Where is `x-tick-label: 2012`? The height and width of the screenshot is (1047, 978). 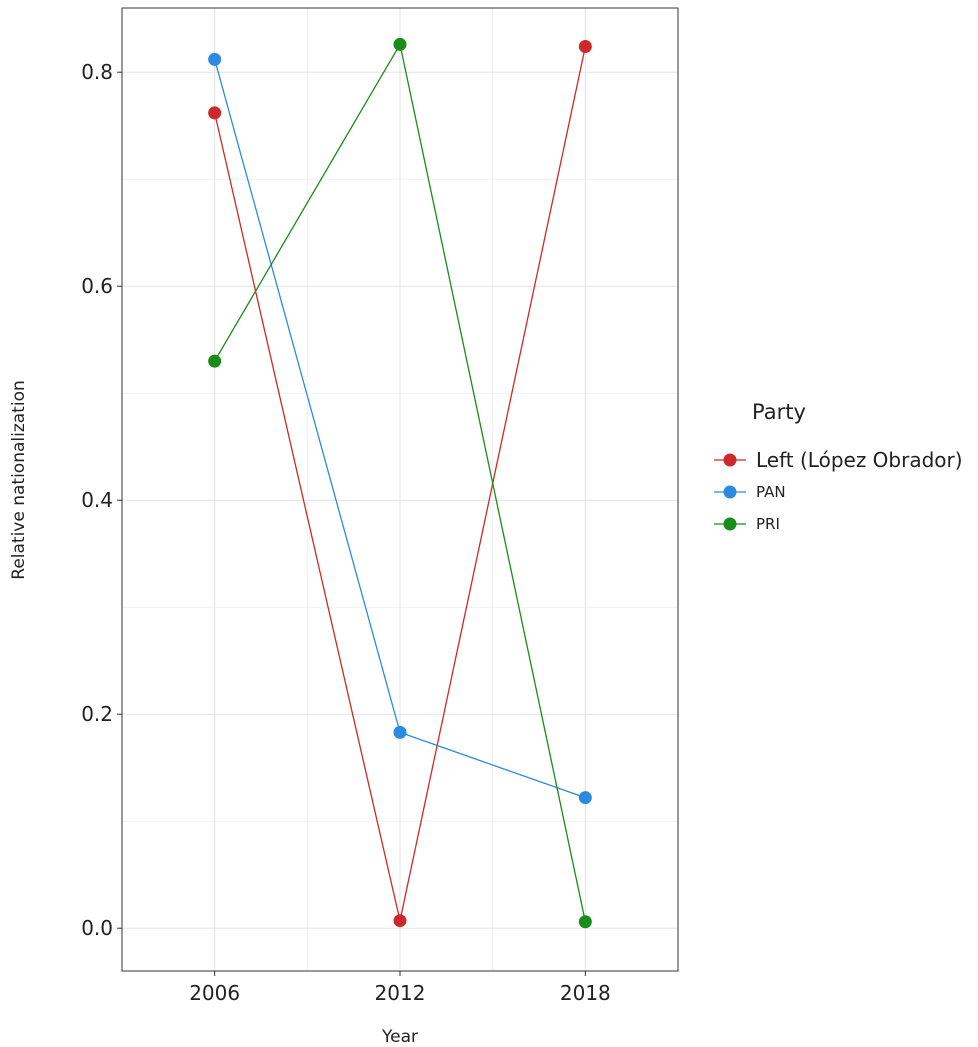 x-tick-label: 2012 is located at coordinates (400, 993).